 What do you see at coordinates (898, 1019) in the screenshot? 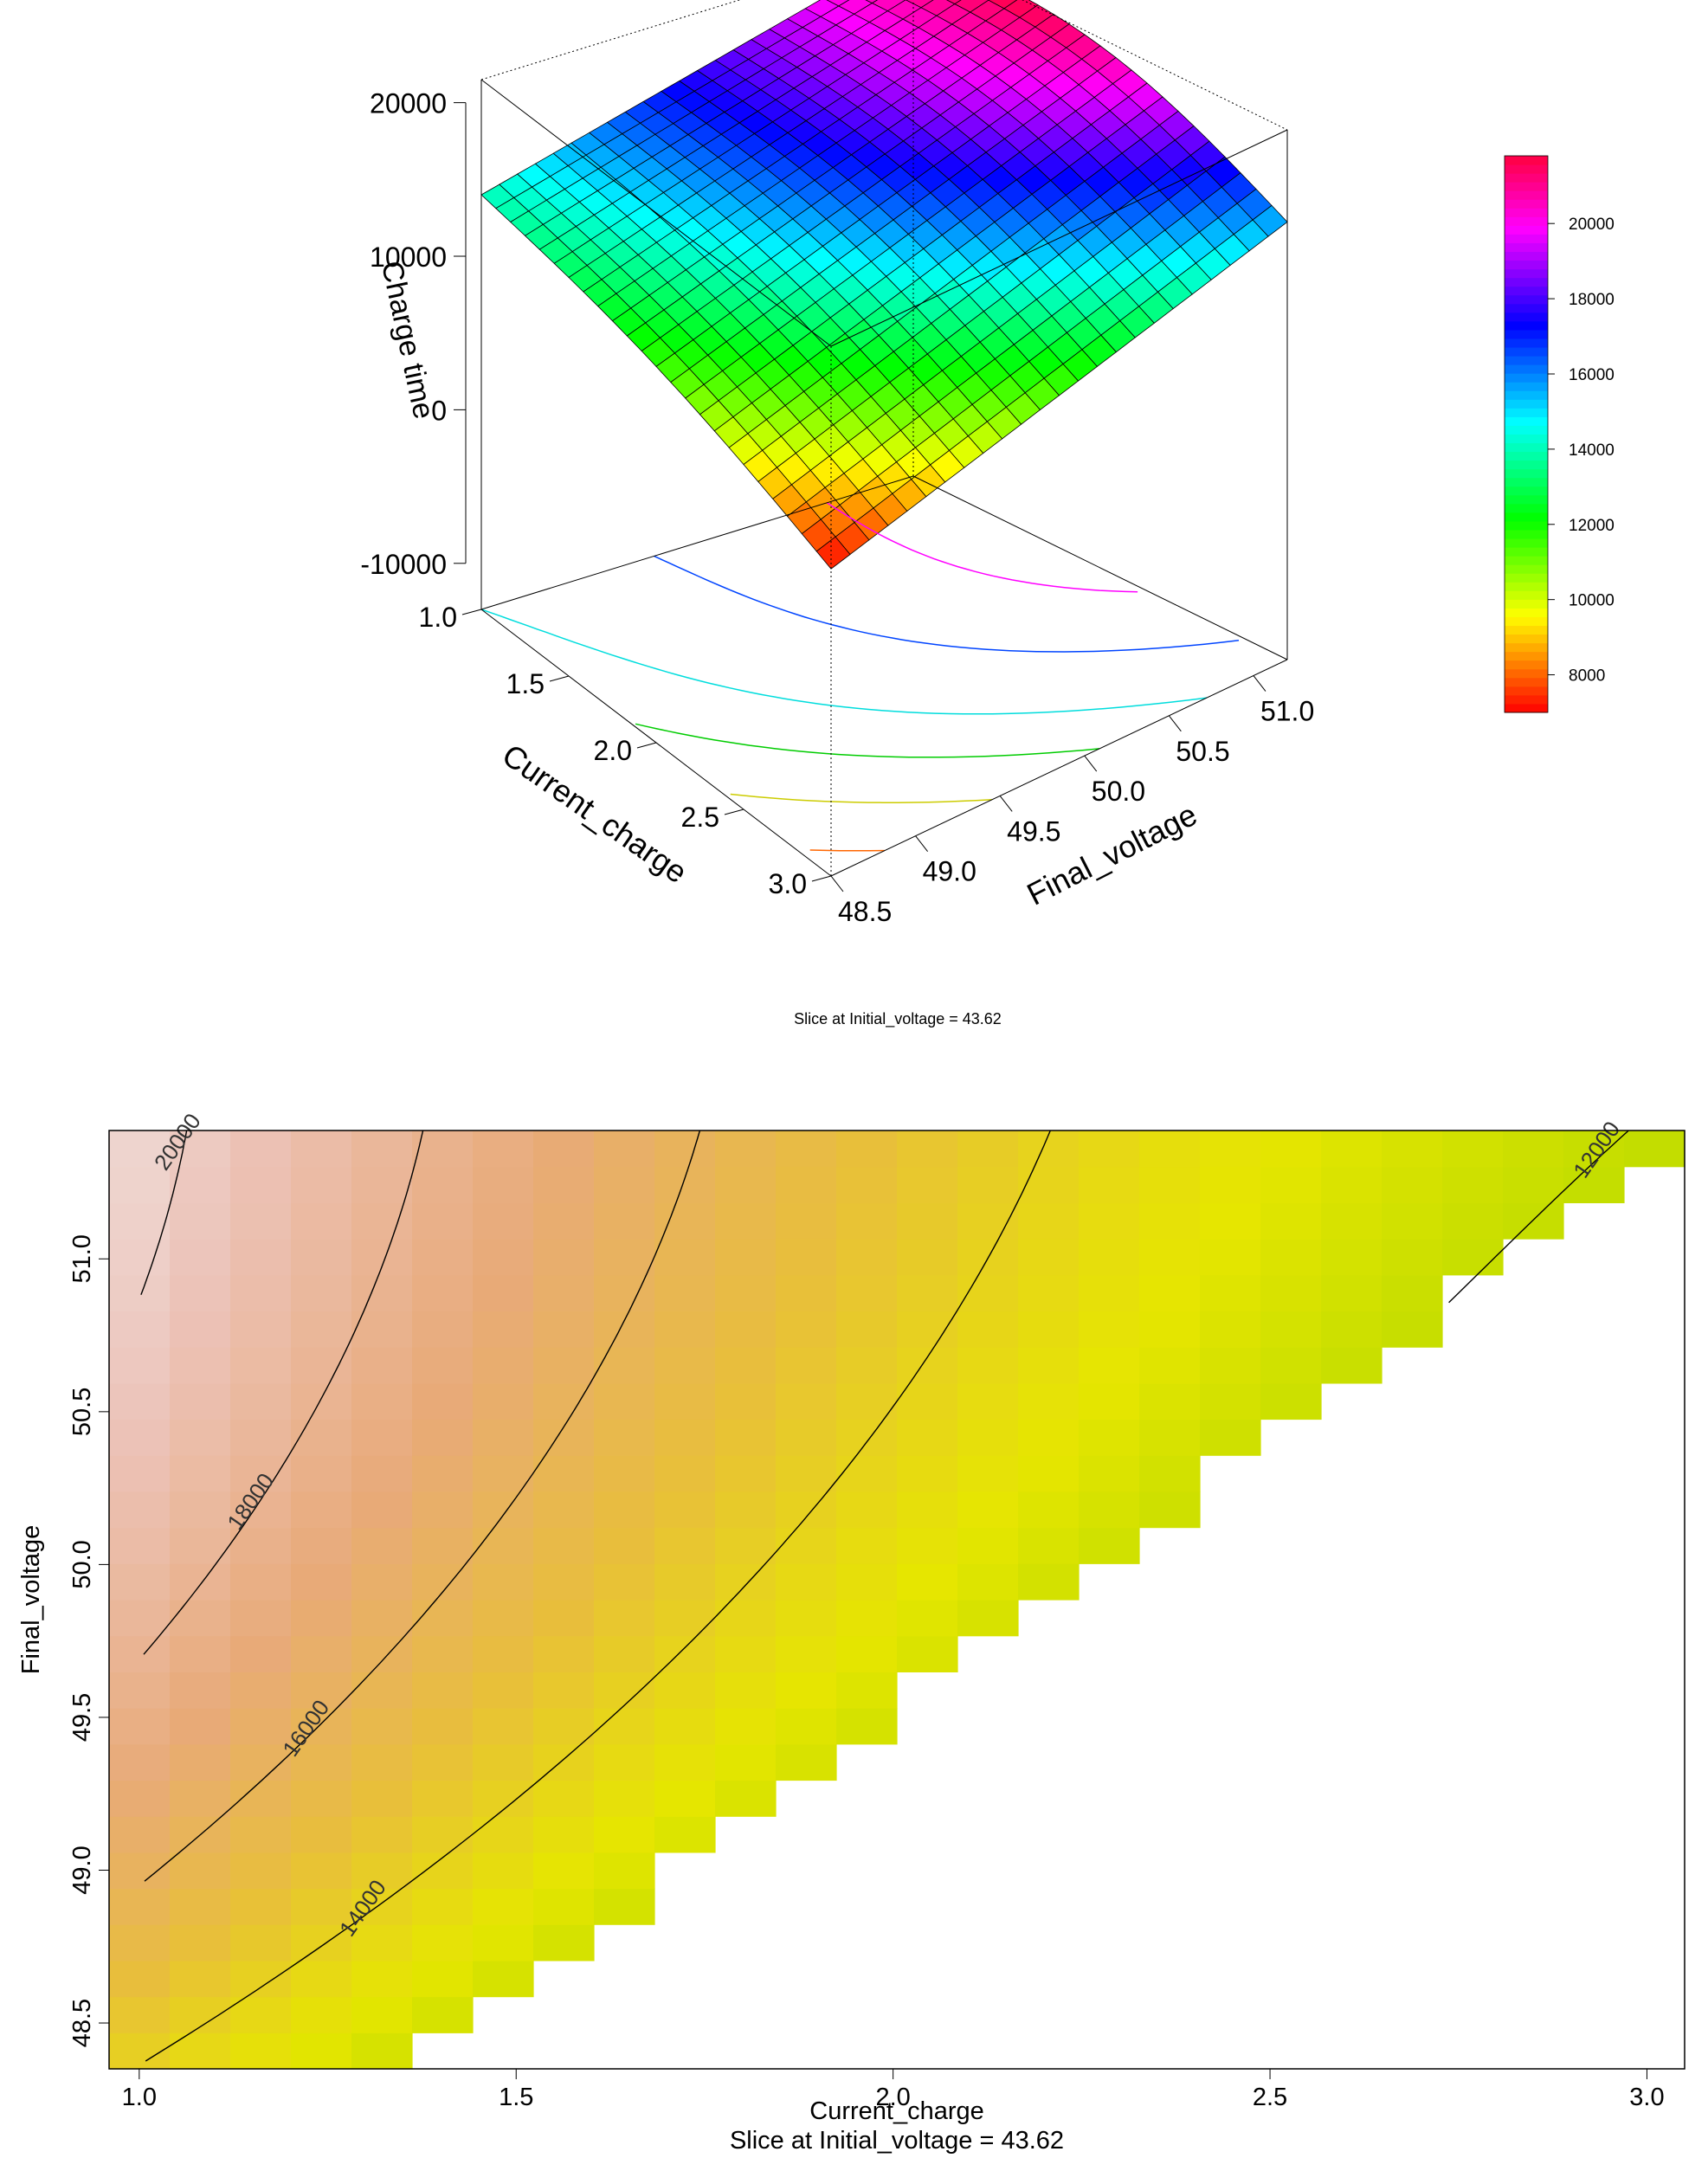
I see `top-subtitle: Slice at Initial_voltage = 43.62` at bounding box center [898, 1019].